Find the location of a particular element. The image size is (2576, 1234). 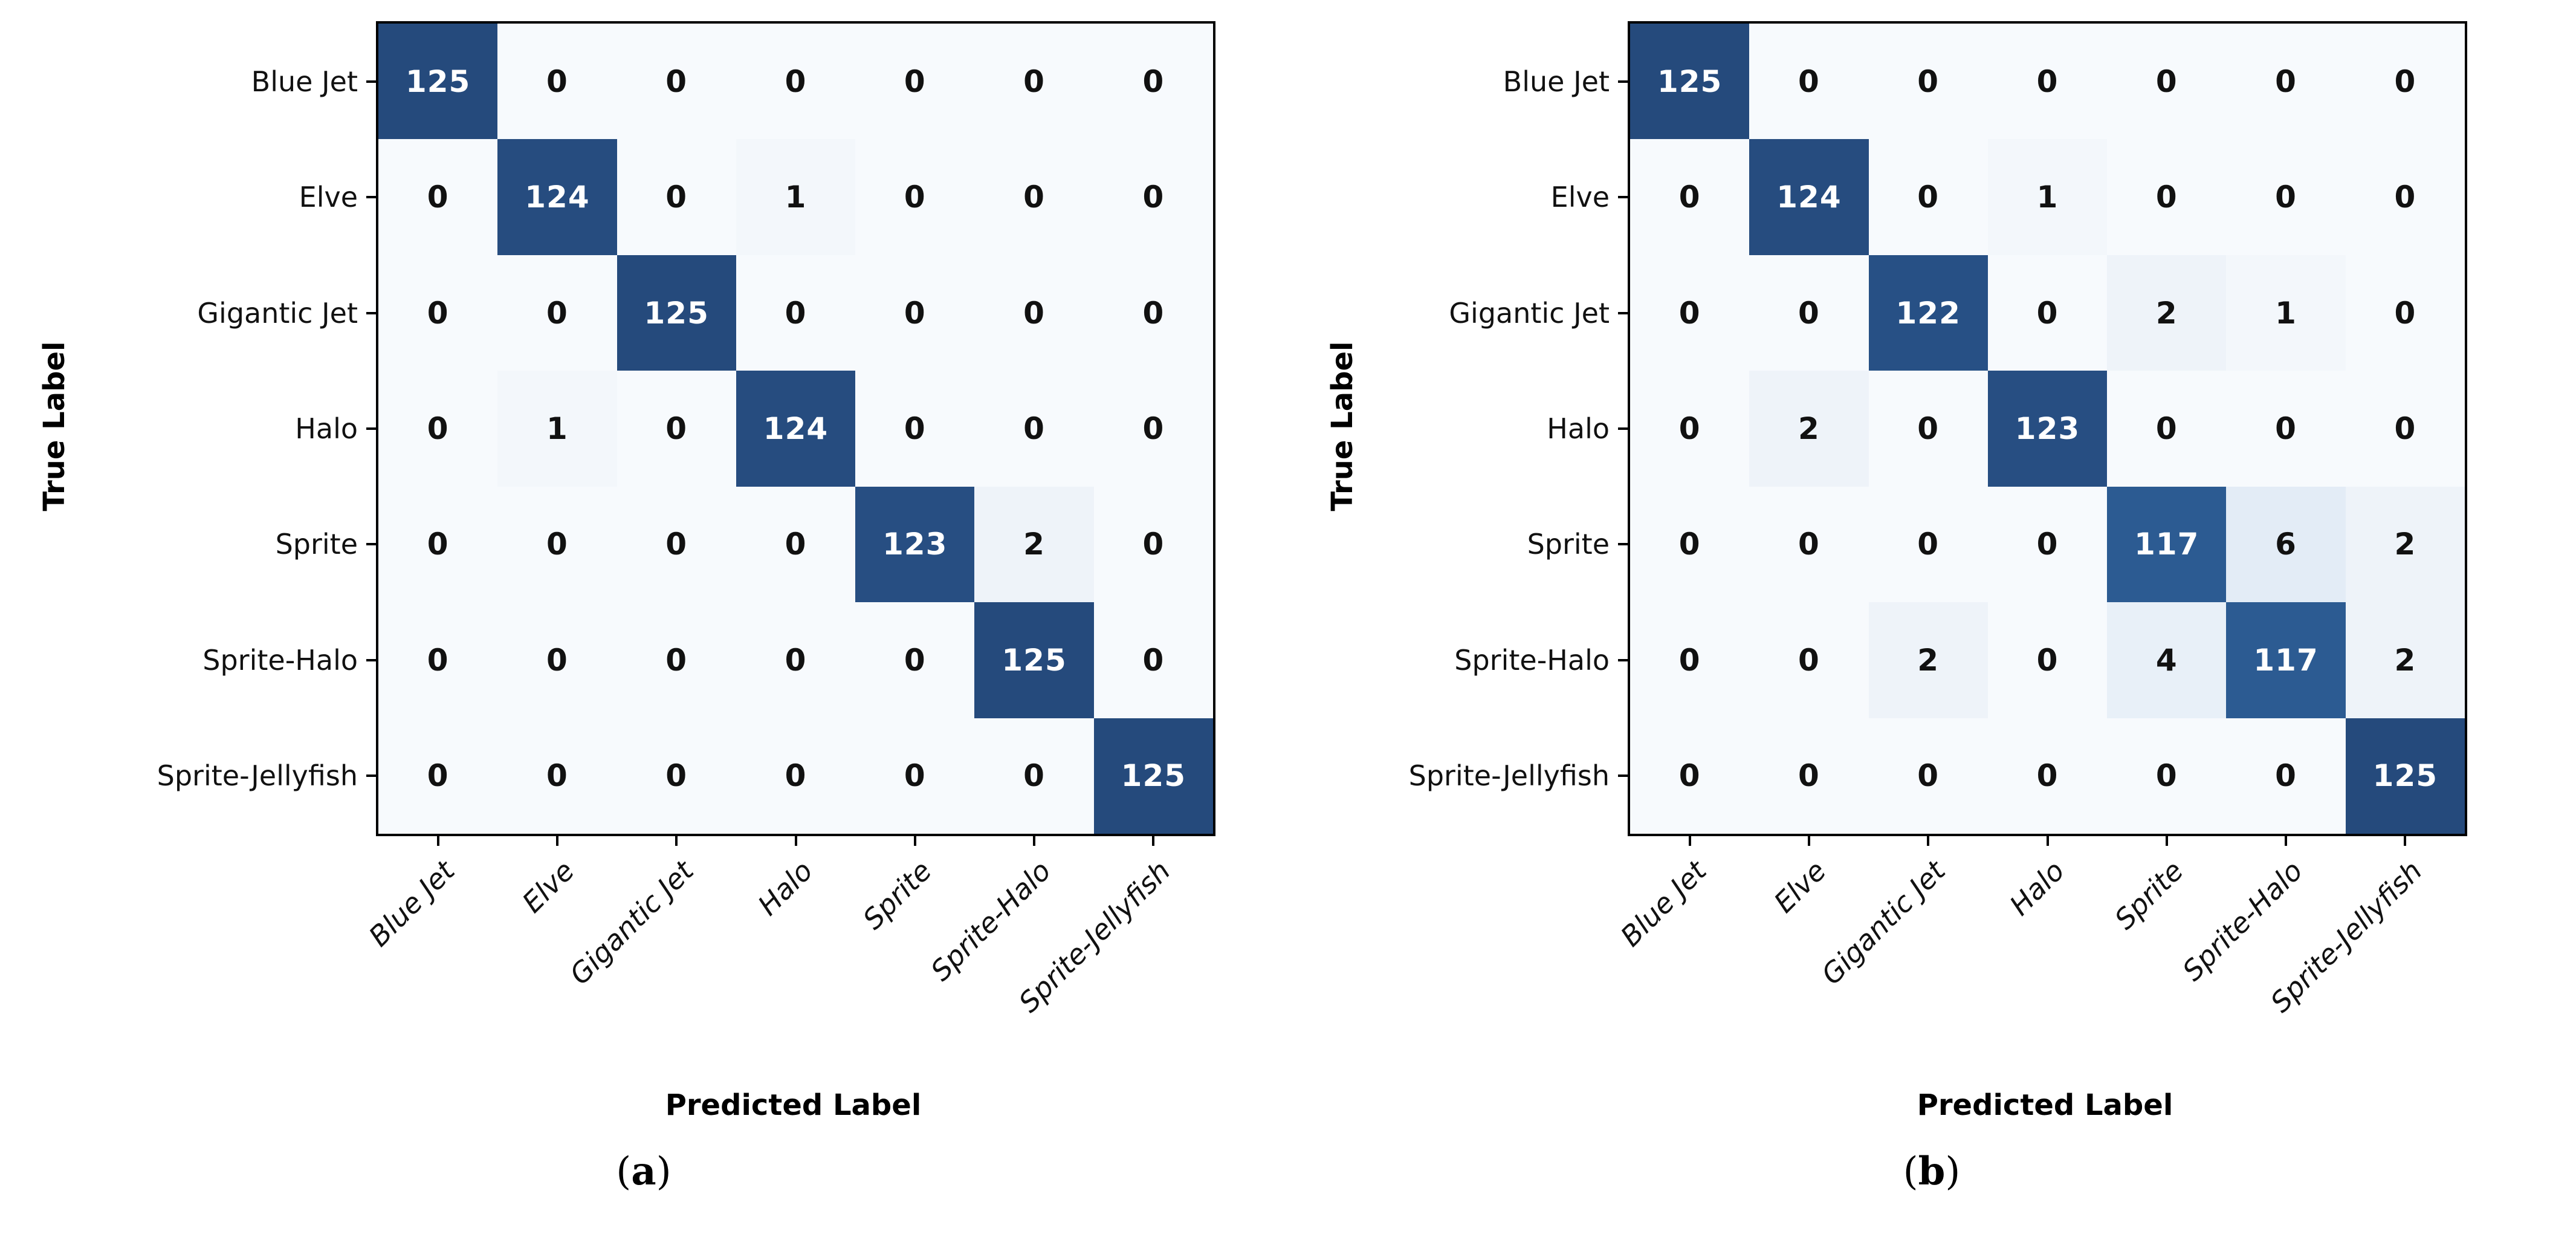

row-label: Halo is located at coordinates (326, 428).